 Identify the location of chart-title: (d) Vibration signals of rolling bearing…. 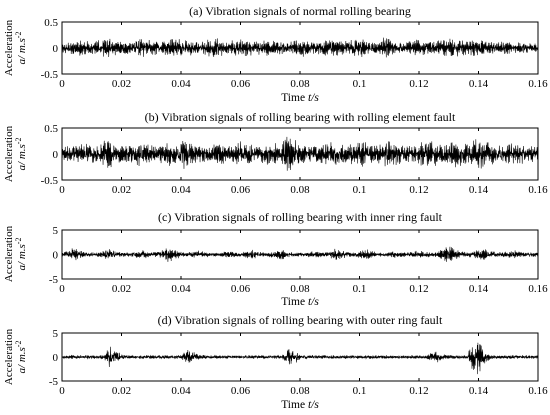
(300, 320).